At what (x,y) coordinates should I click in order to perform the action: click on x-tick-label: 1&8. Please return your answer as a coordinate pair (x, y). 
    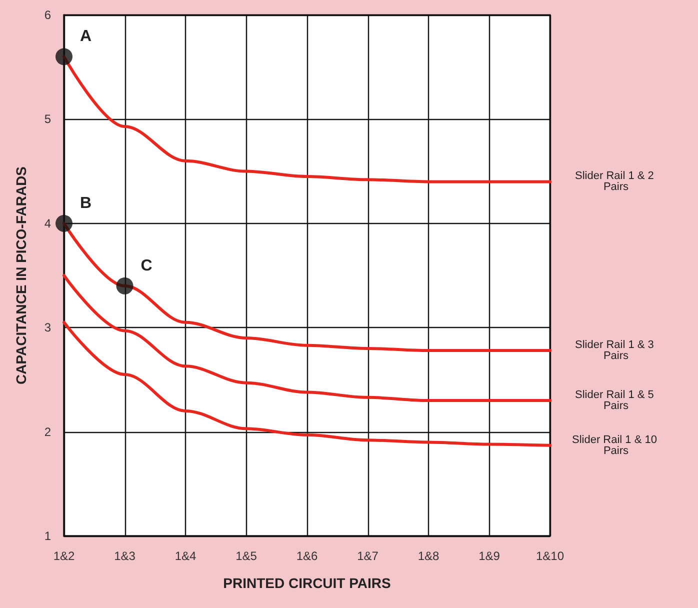
    Looking at the image, I should click on (429, 556).